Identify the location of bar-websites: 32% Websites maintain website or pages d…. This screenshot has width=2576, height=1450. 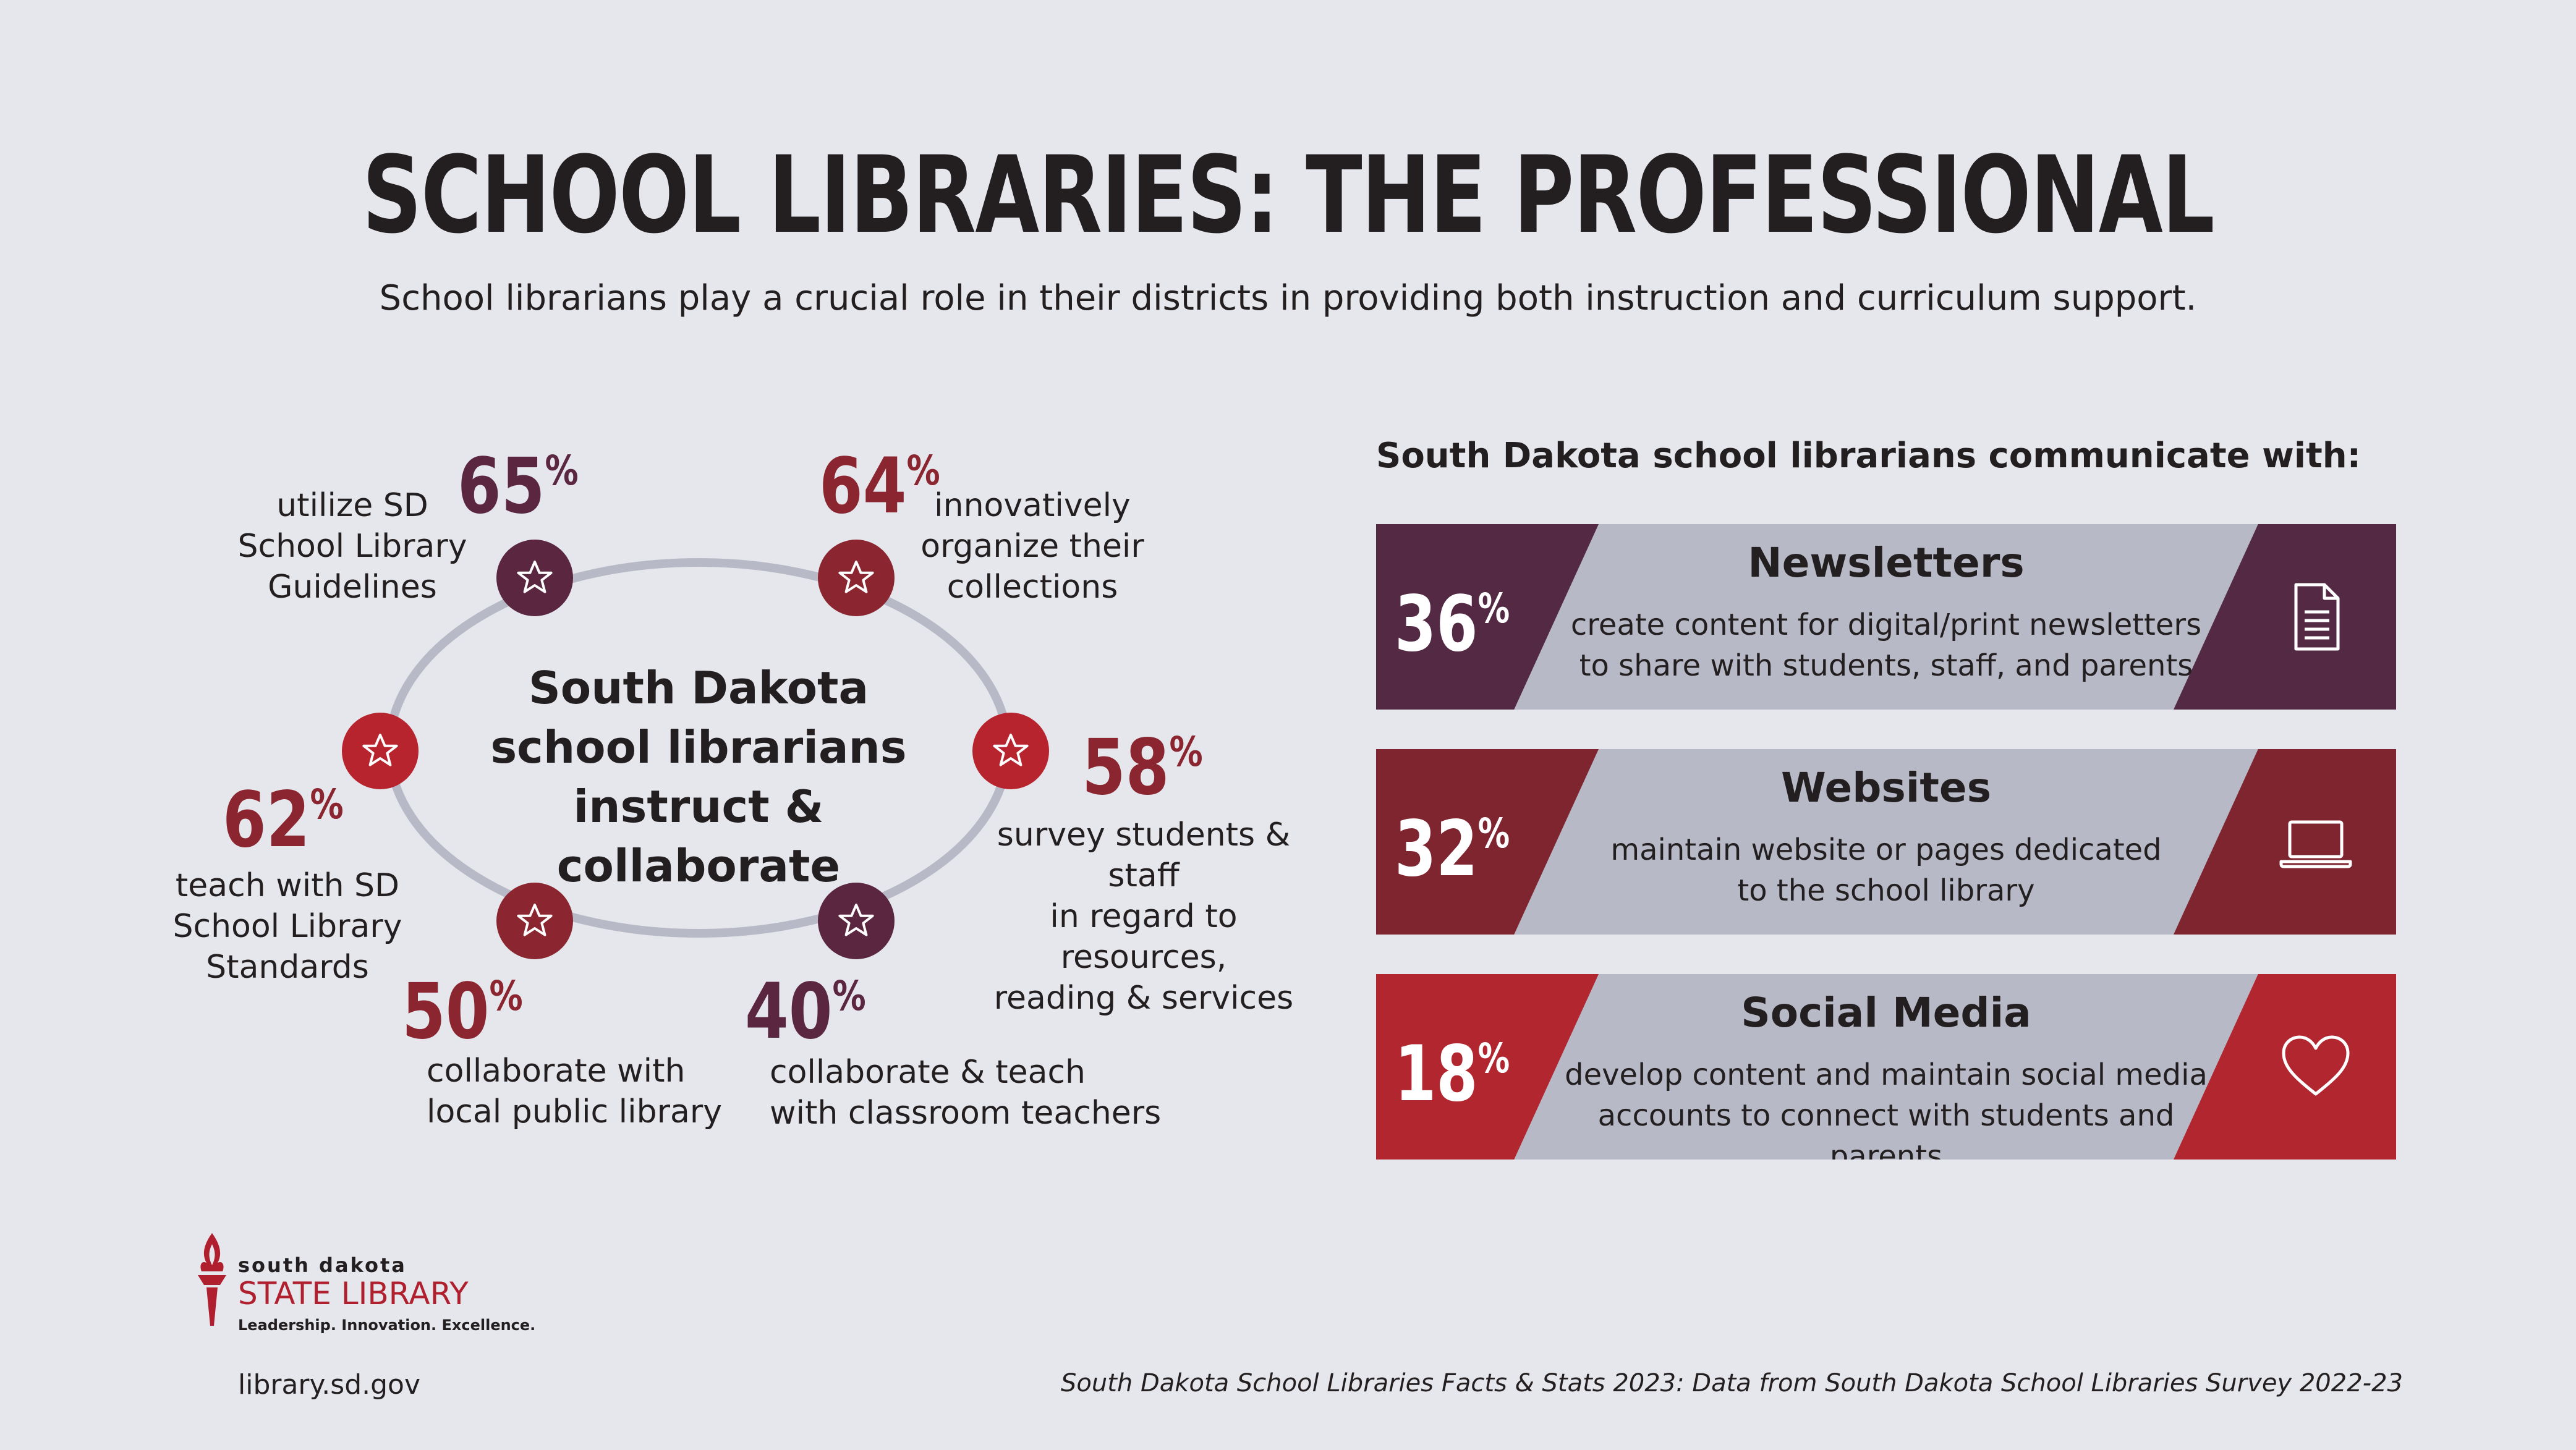
(1886, 842).